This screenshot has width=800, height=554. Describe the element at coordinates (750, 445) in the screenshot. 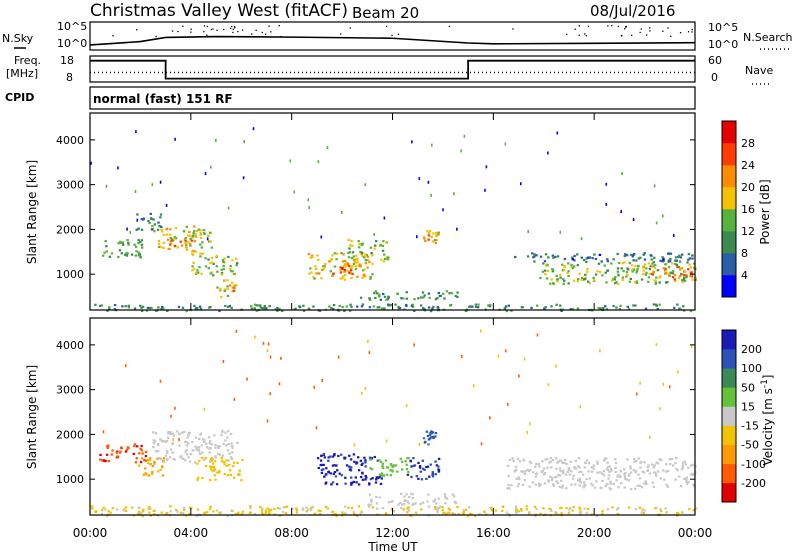

I see `colorbar-tick-label: -50` at that location.